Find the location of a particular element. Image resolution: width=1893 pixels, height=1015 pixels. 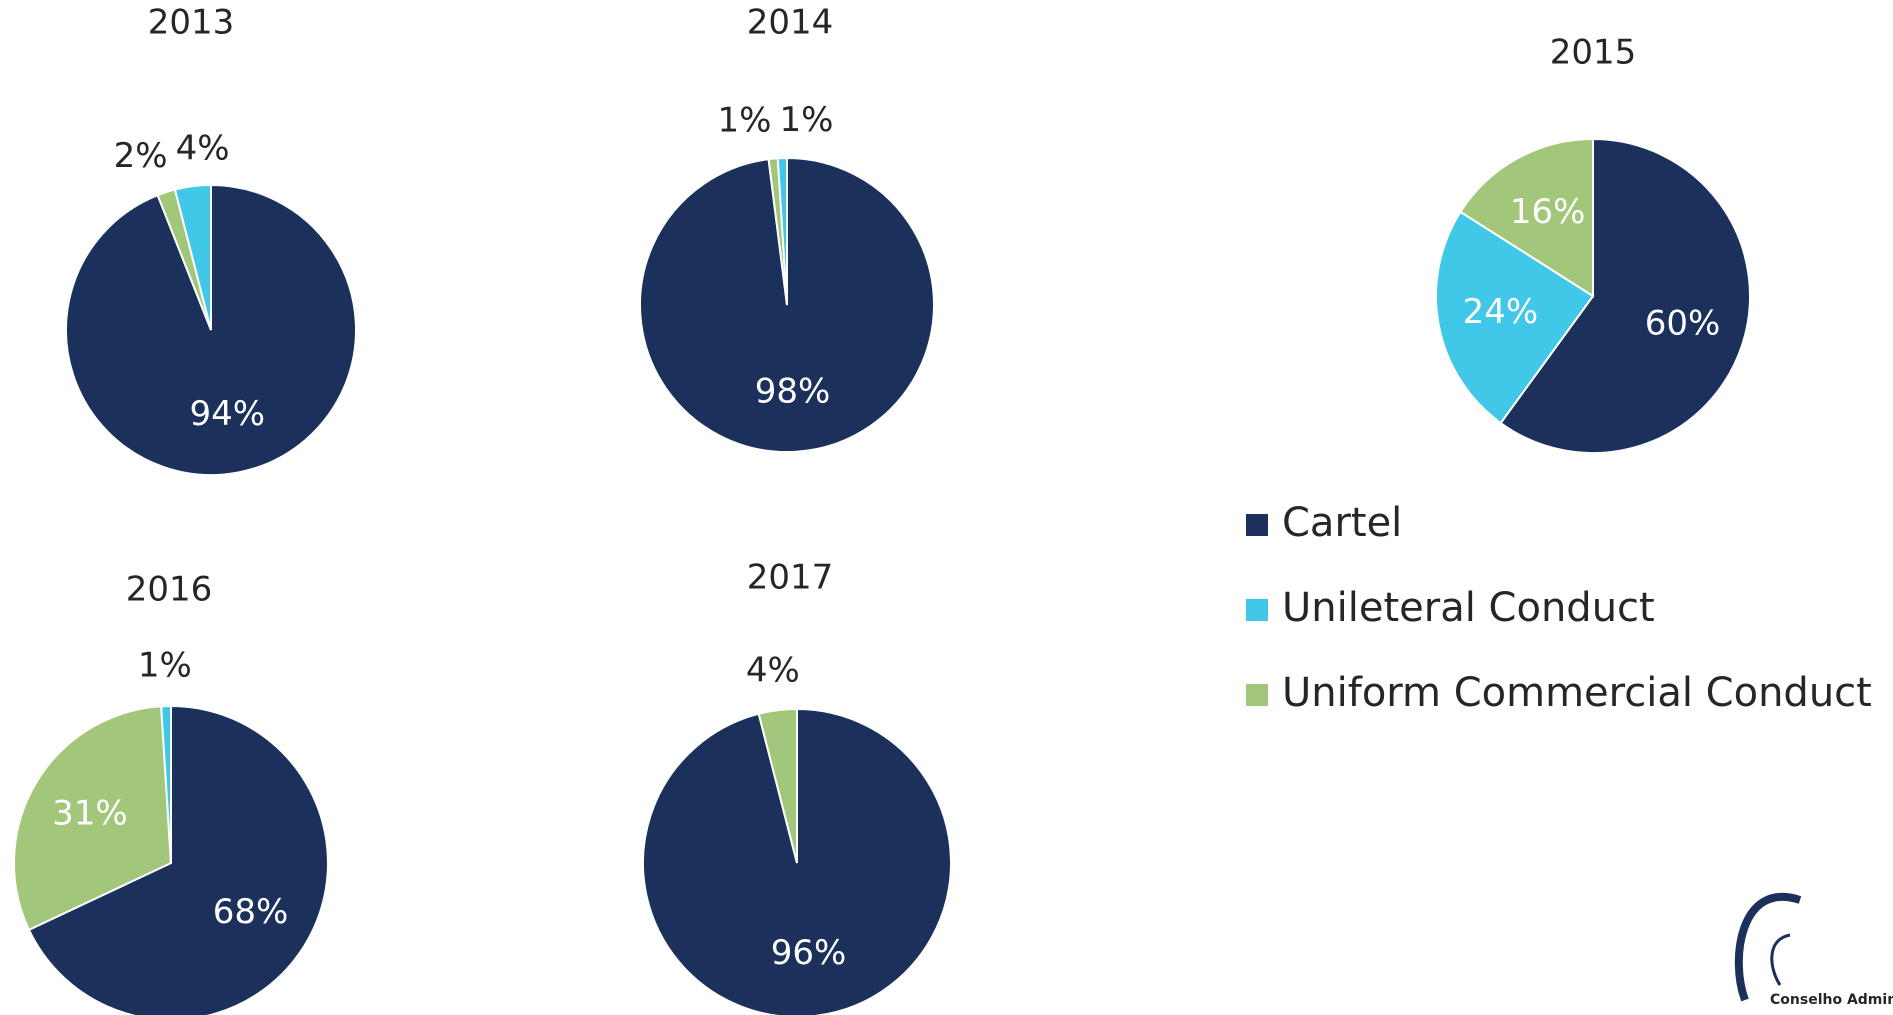

data-label: 68% is located at coordinates (251, 912).